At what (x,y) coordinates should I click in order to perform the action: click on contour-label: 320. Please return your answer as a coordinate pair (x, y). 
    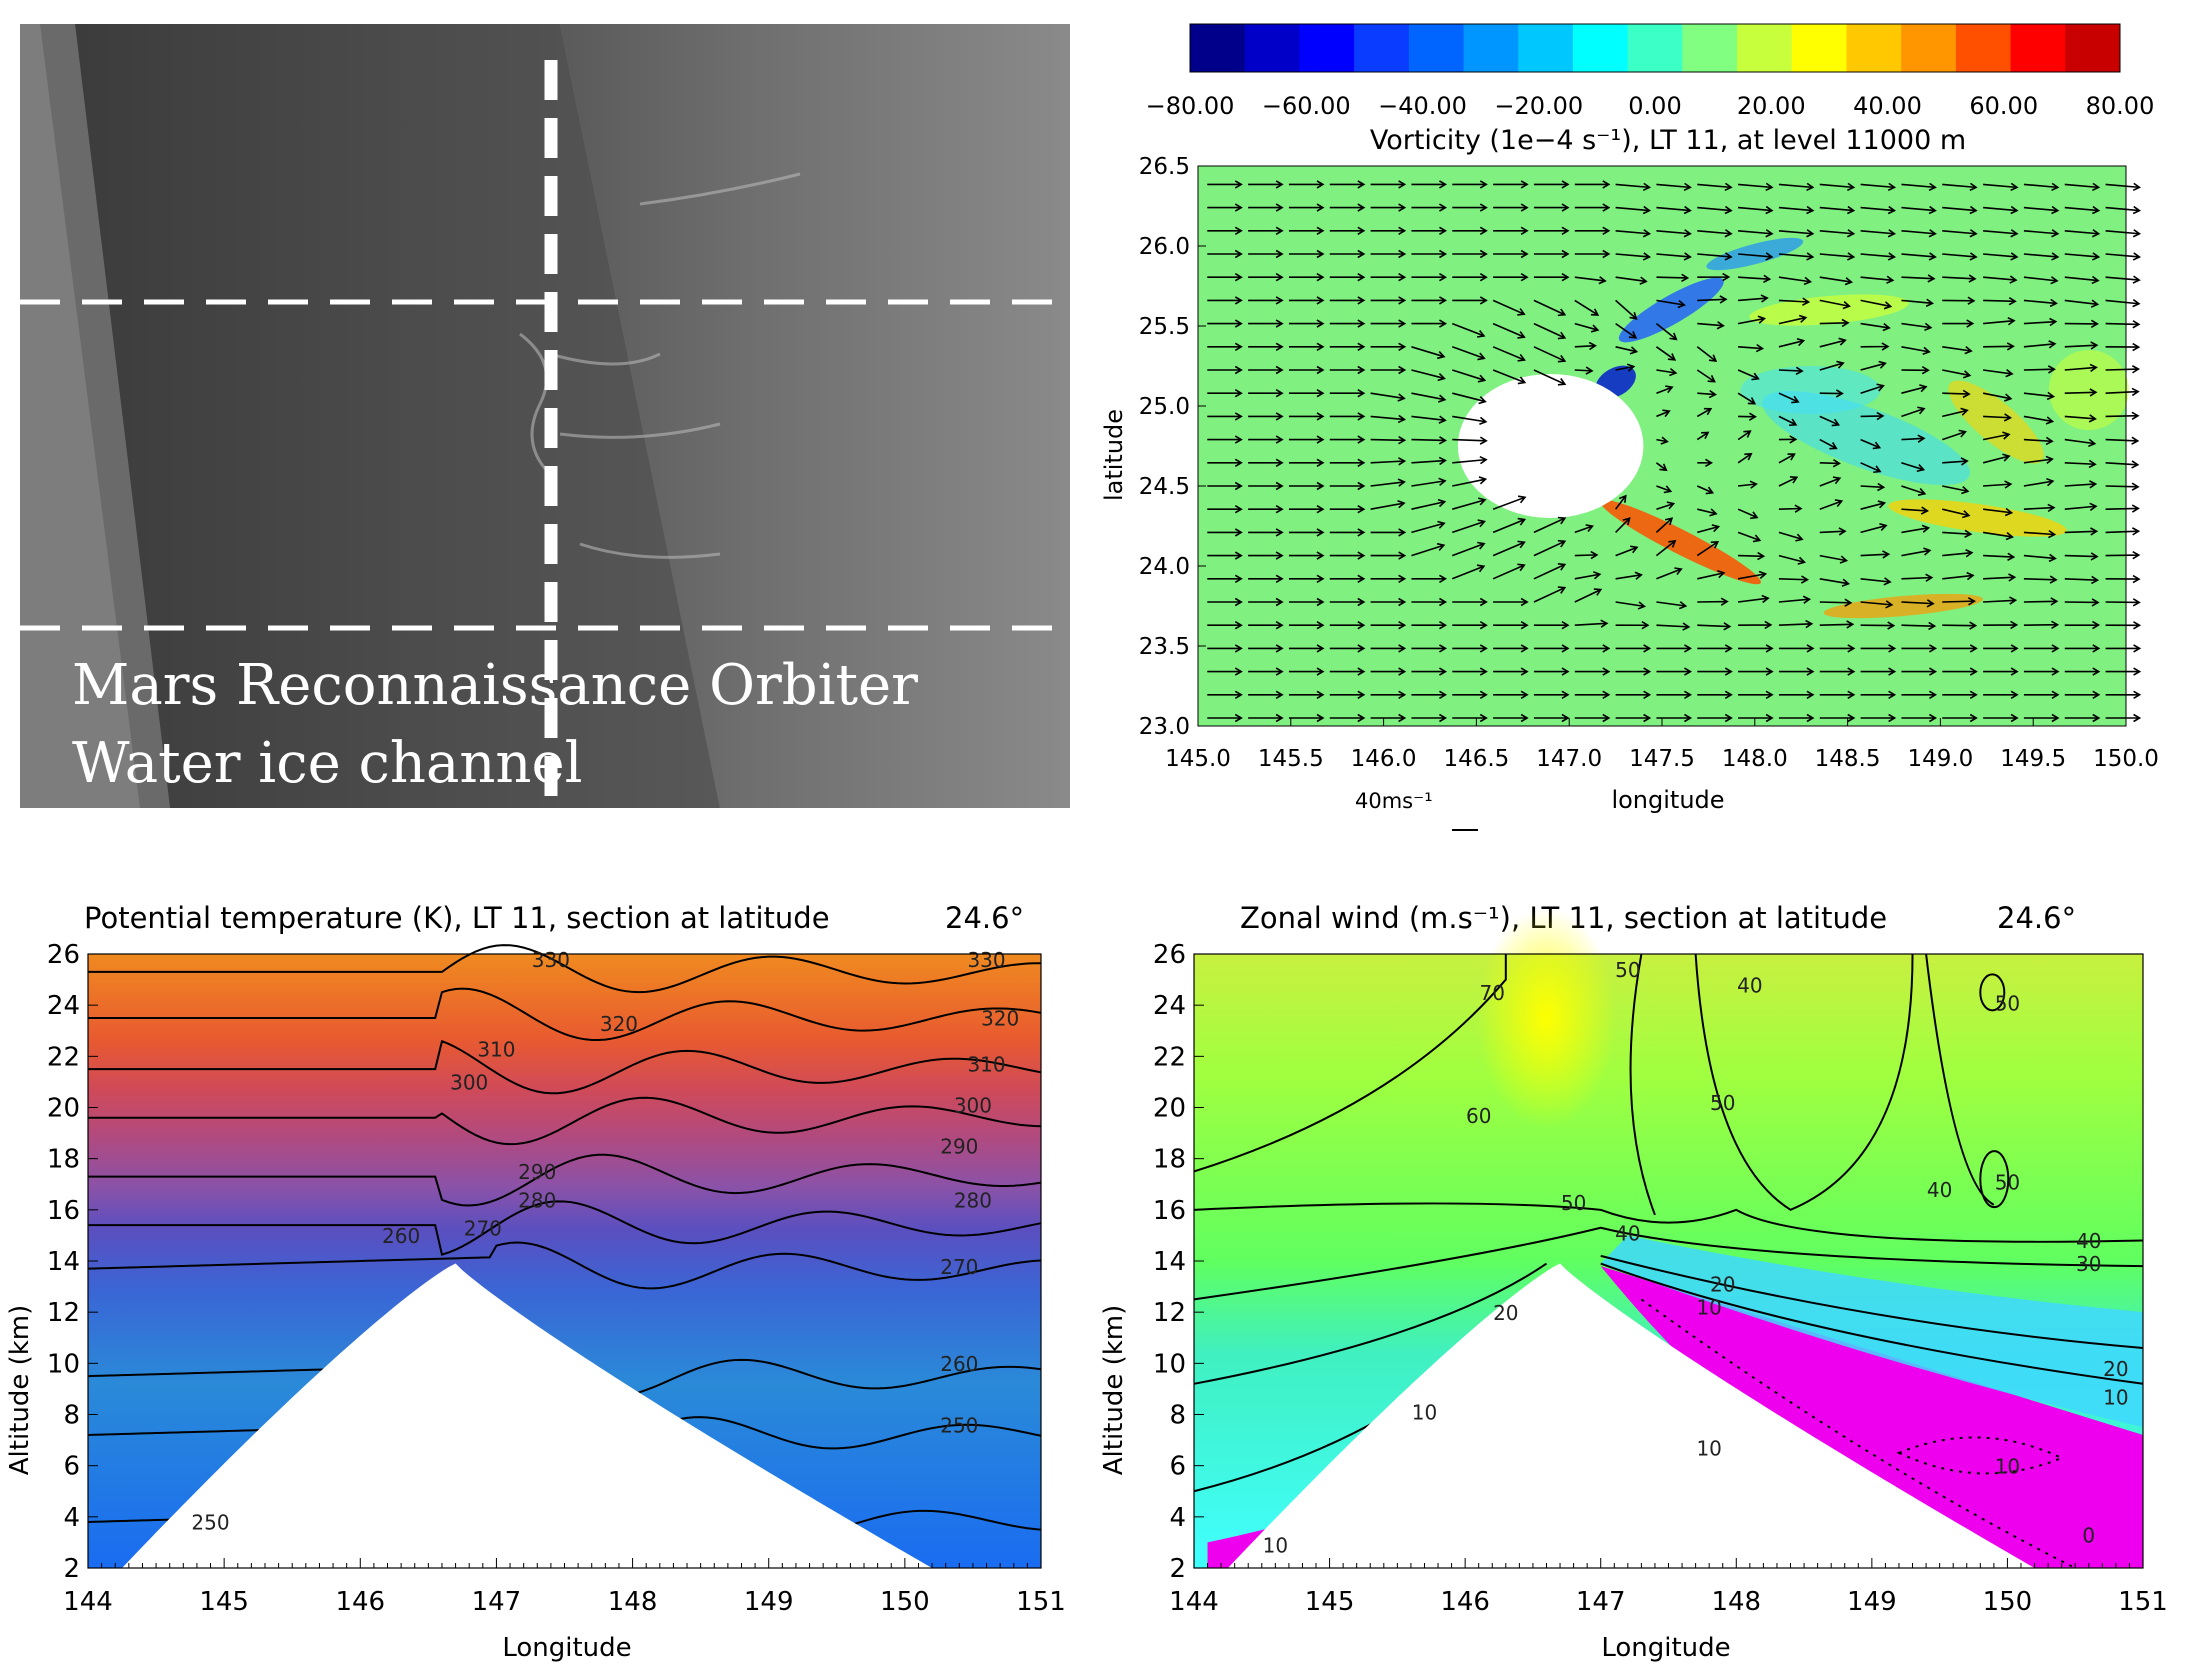
    Looking at the image, I should click on (1000, 1019).